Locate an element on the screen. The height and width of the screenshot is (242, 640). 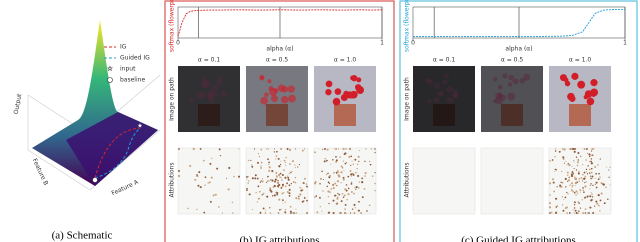
y-axis-label: softmax (flowerpot) is located at coordinates (407, 26).